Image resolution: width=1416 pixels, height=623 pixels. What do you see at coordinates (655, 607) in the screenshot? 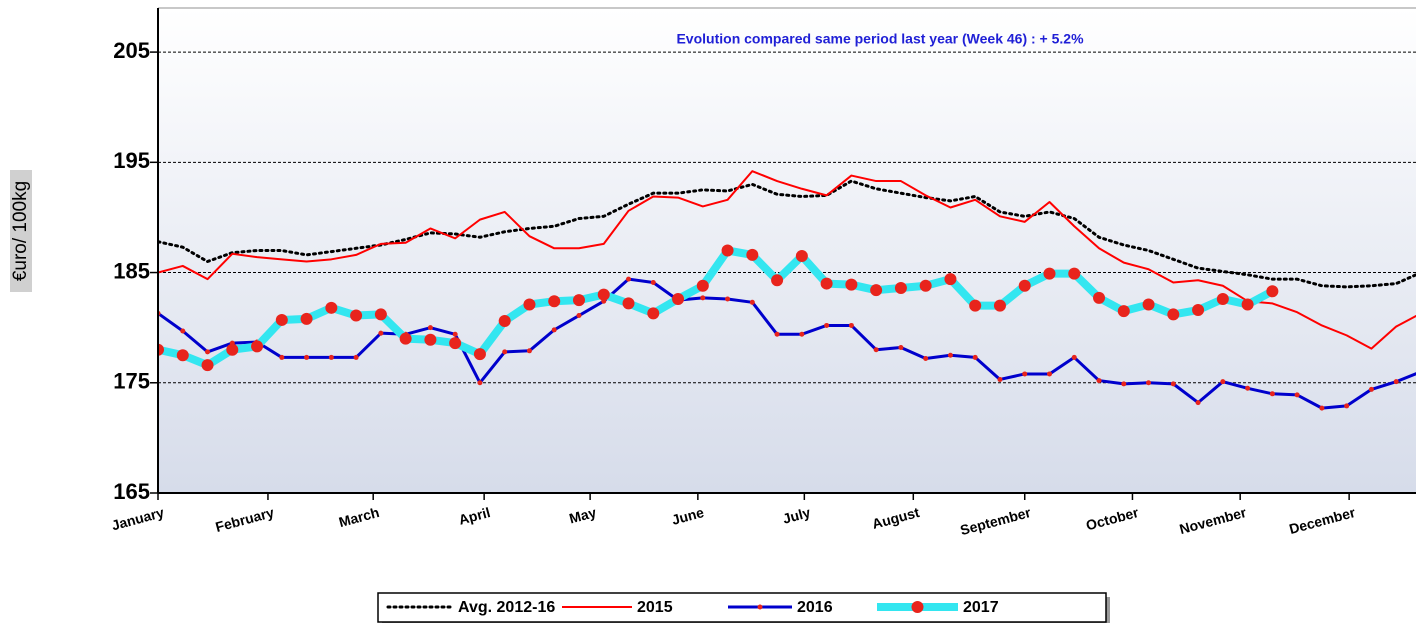
I see `legend-label: 2015` at bounding box center [655, 607].